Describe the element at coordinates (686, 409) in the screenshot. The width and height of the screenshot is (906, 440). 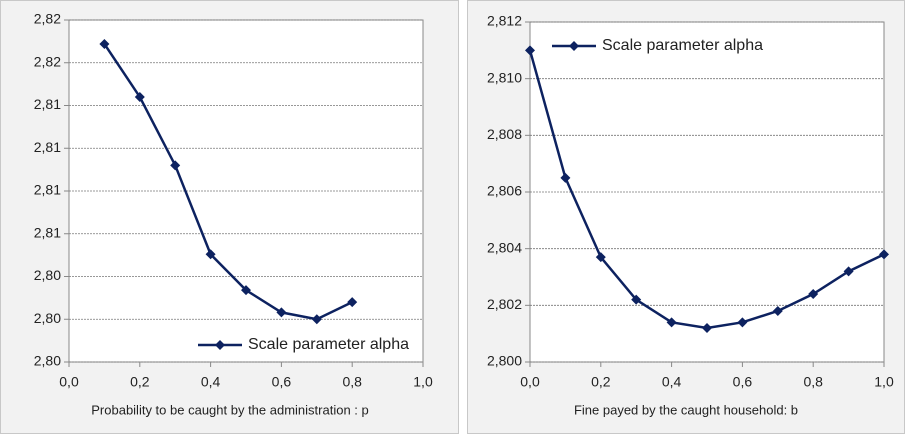
I see `x-axis-title: Fine payed by the caught household: b` at that location.